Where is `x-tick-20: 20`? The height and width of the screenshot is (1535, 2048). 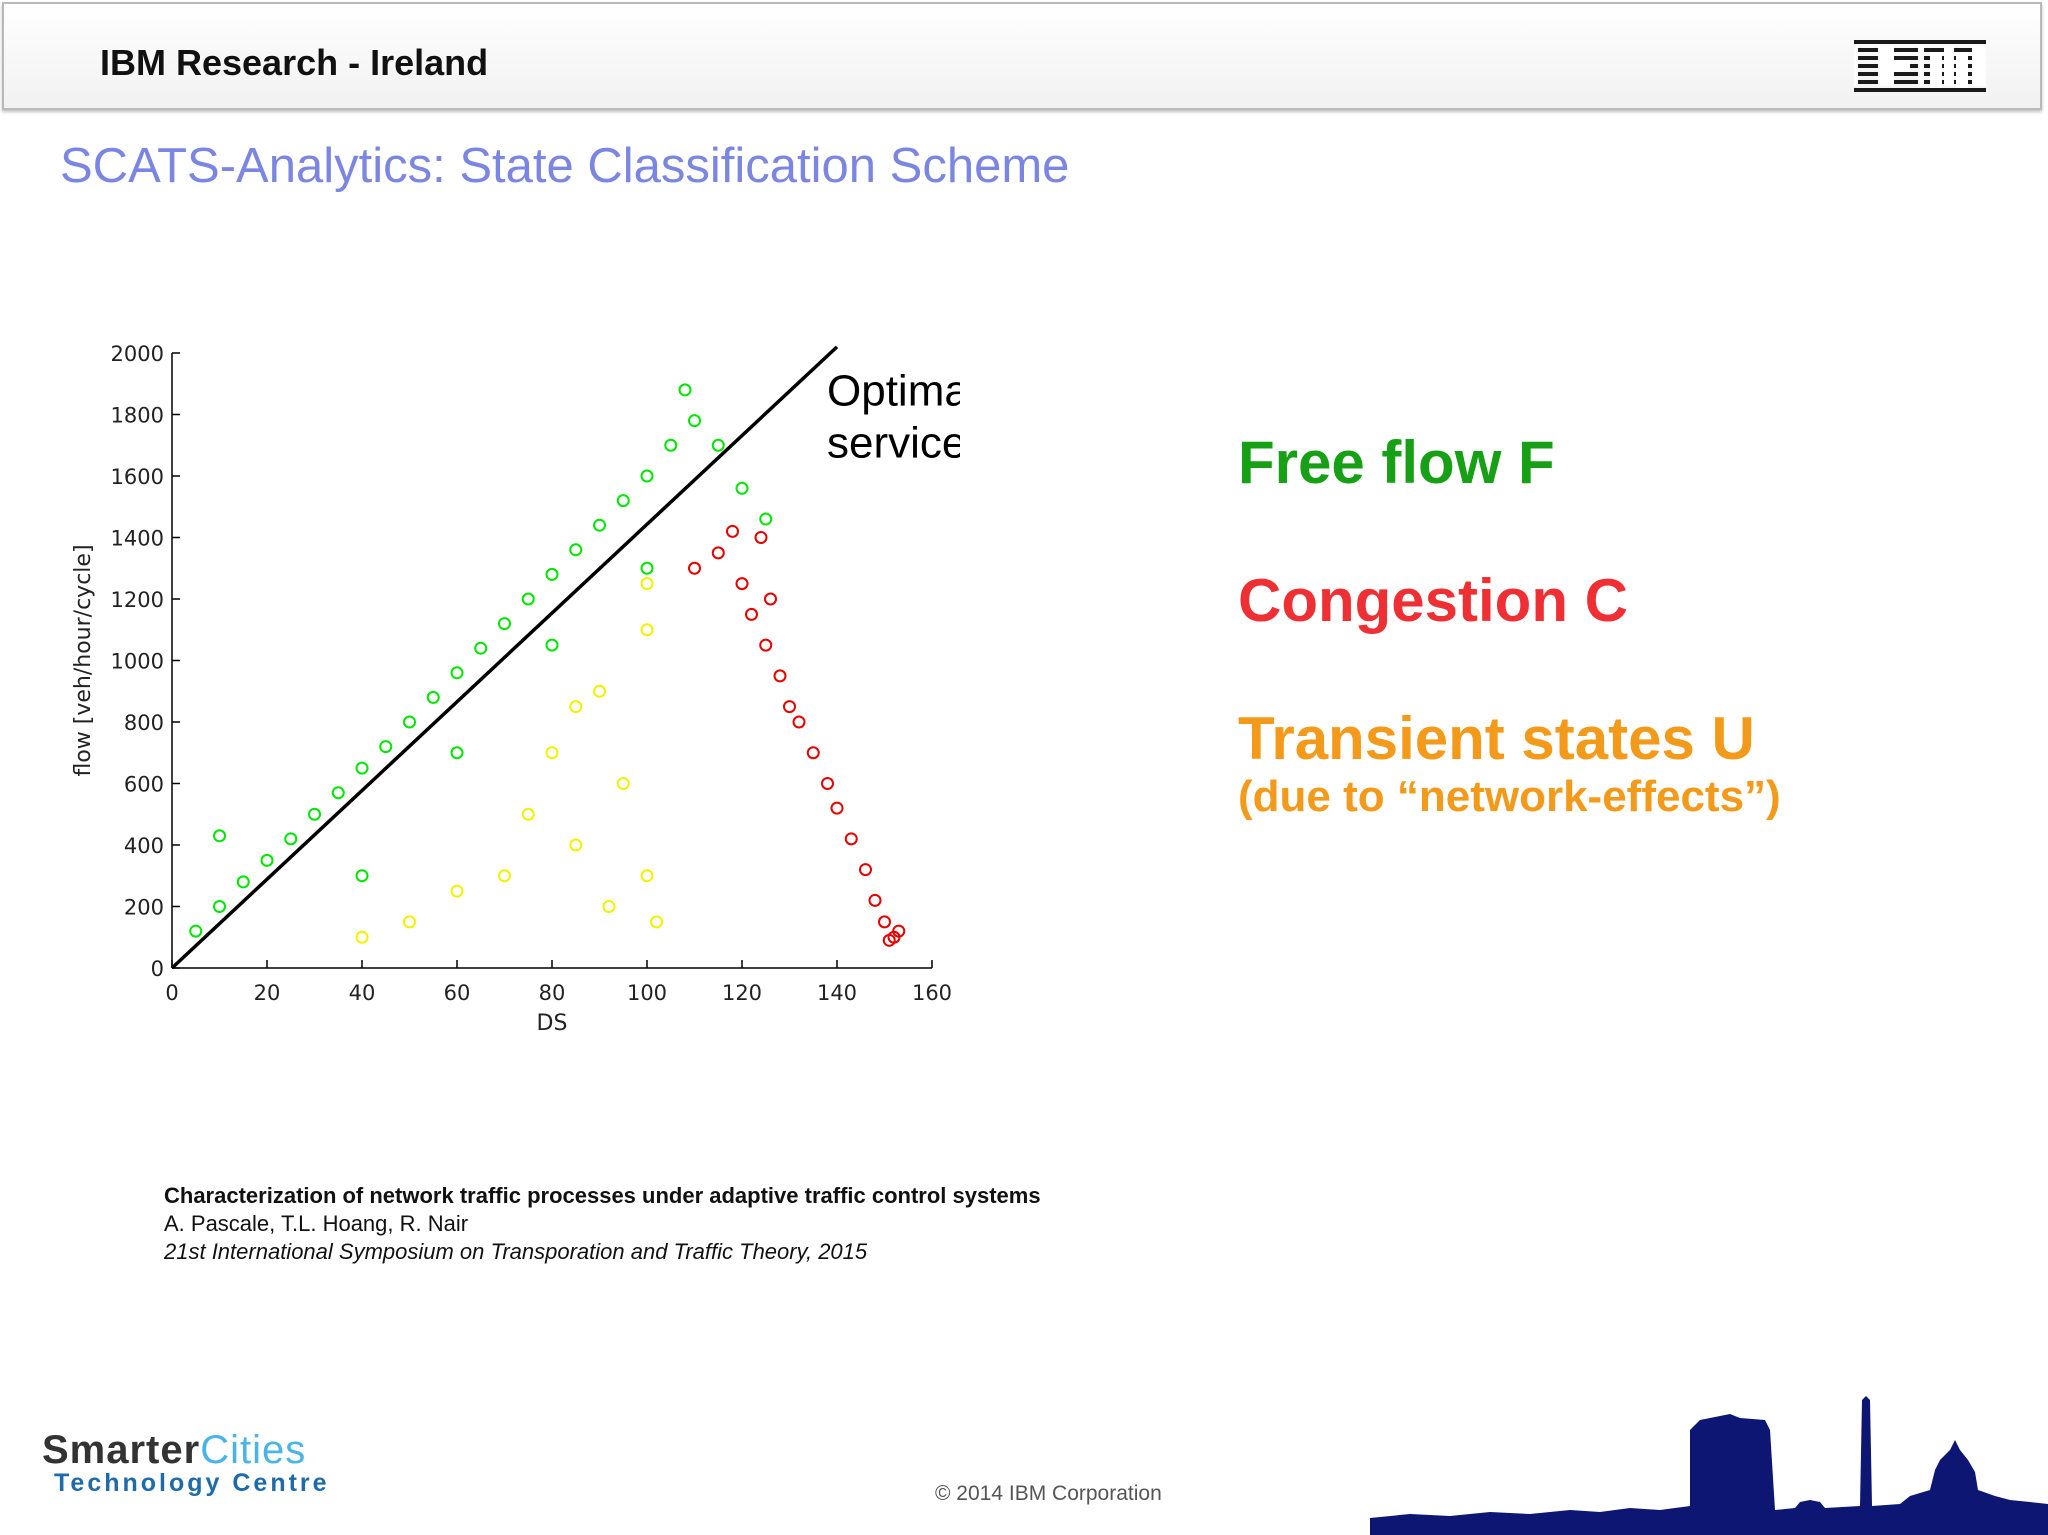 x-tick-20: 20 is located at coordinates (267, 993).